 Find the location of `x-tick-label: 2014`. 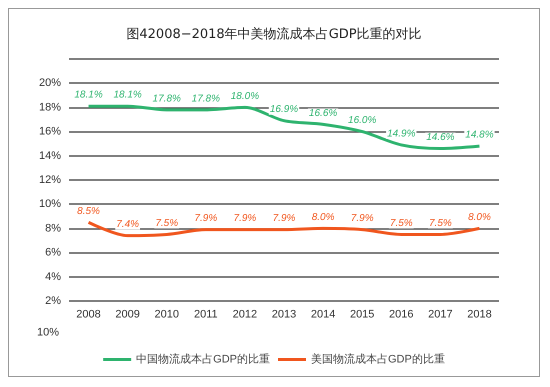

x-tick-label: 2014 is located at coordinates (323, 314).